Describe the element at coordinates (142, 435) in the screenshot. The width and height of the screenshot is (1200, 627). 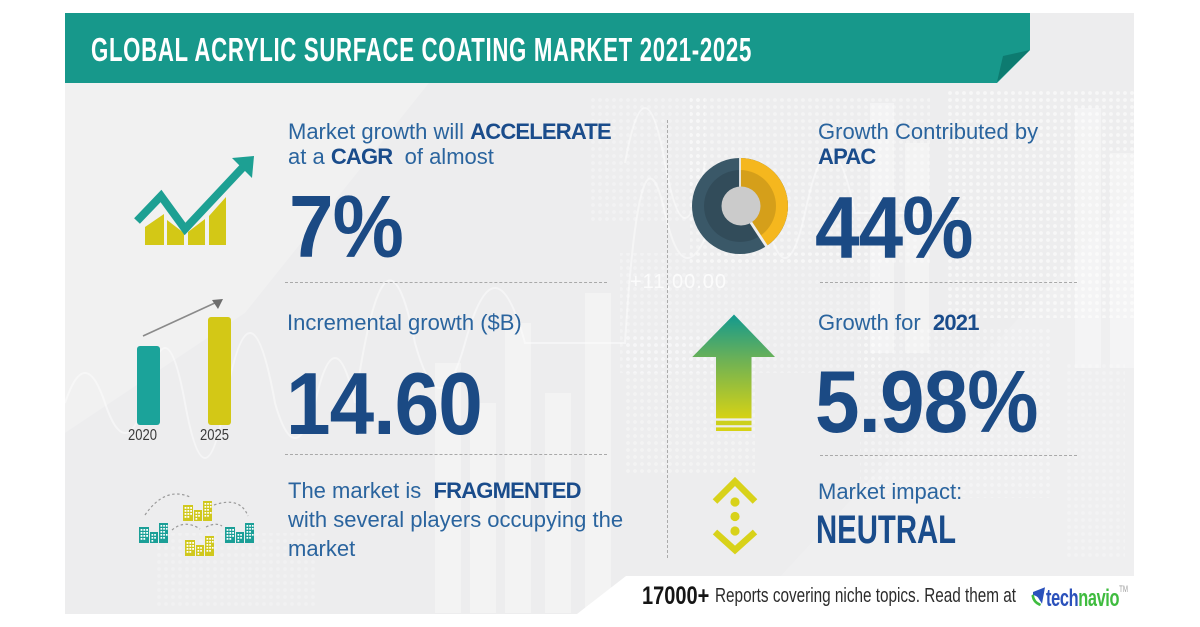
I see `svg-text: 2020` at that location.